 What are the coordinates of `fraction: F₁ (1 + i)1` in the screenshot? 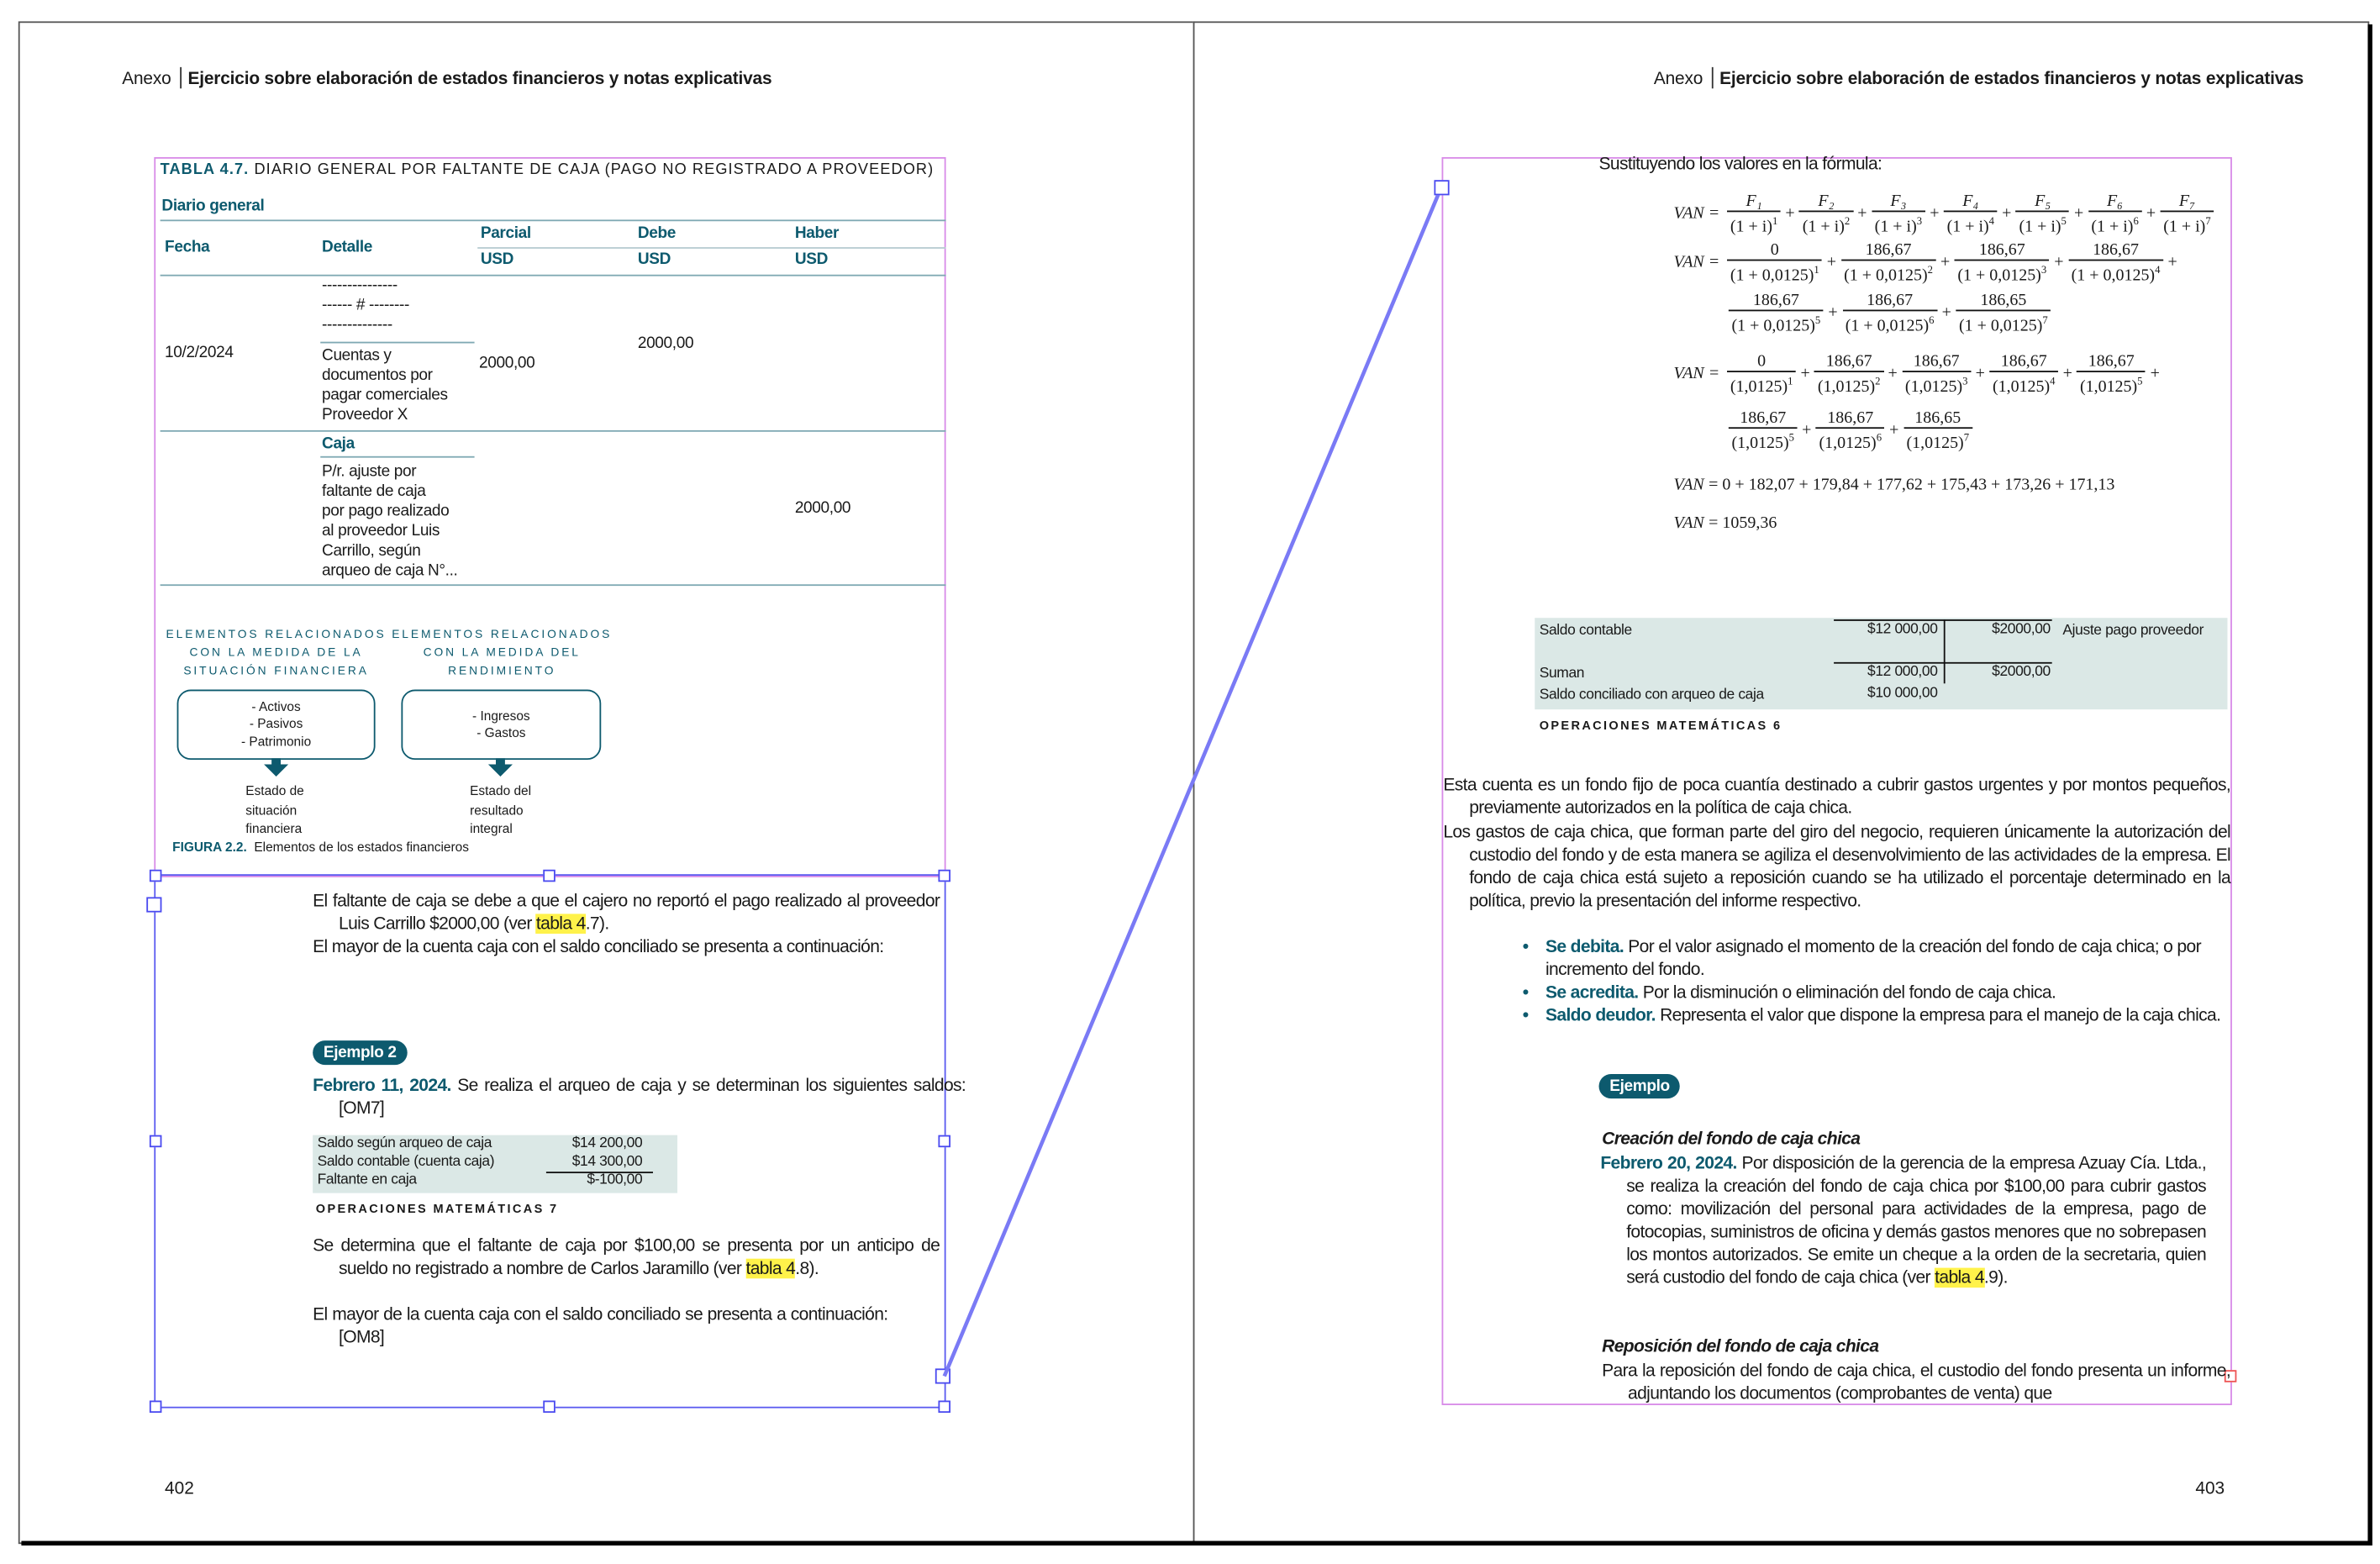 It's located at (1754, 214).